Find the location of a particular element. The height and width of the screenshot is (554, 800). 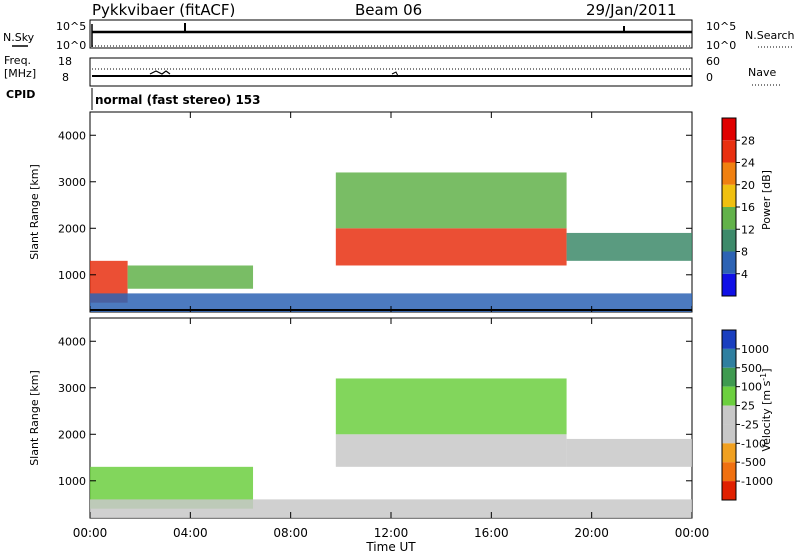

nave-tick-top: 60 is located at coordinates (713, 61).